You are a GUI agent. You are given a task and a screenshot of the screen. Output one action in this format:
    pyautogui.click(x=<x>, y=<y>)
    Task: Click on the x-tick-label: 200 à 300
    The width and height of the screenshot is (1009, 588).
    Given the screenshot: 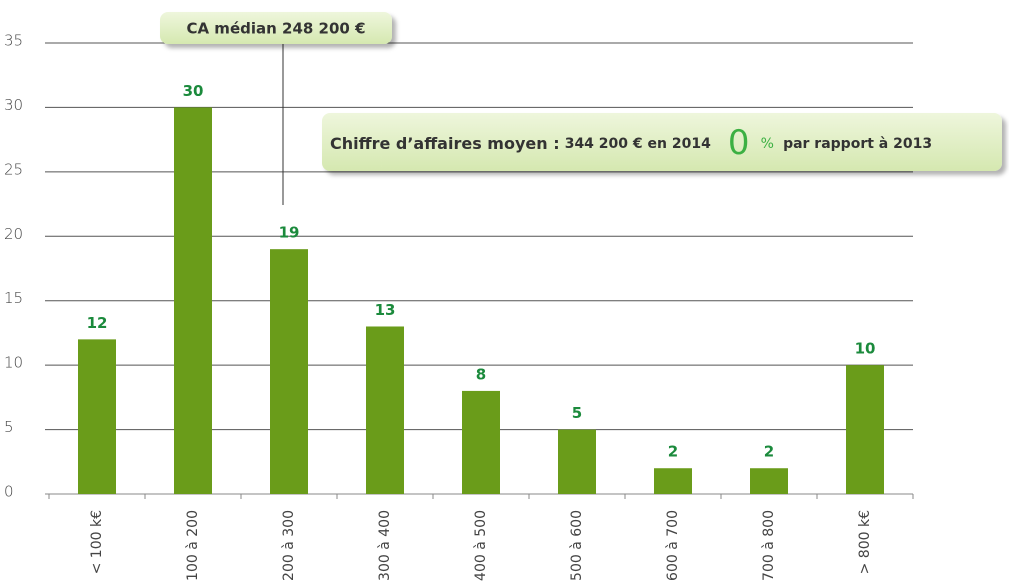 What is the action you would take?
    pyautogui.click(x=289, y=545)
    